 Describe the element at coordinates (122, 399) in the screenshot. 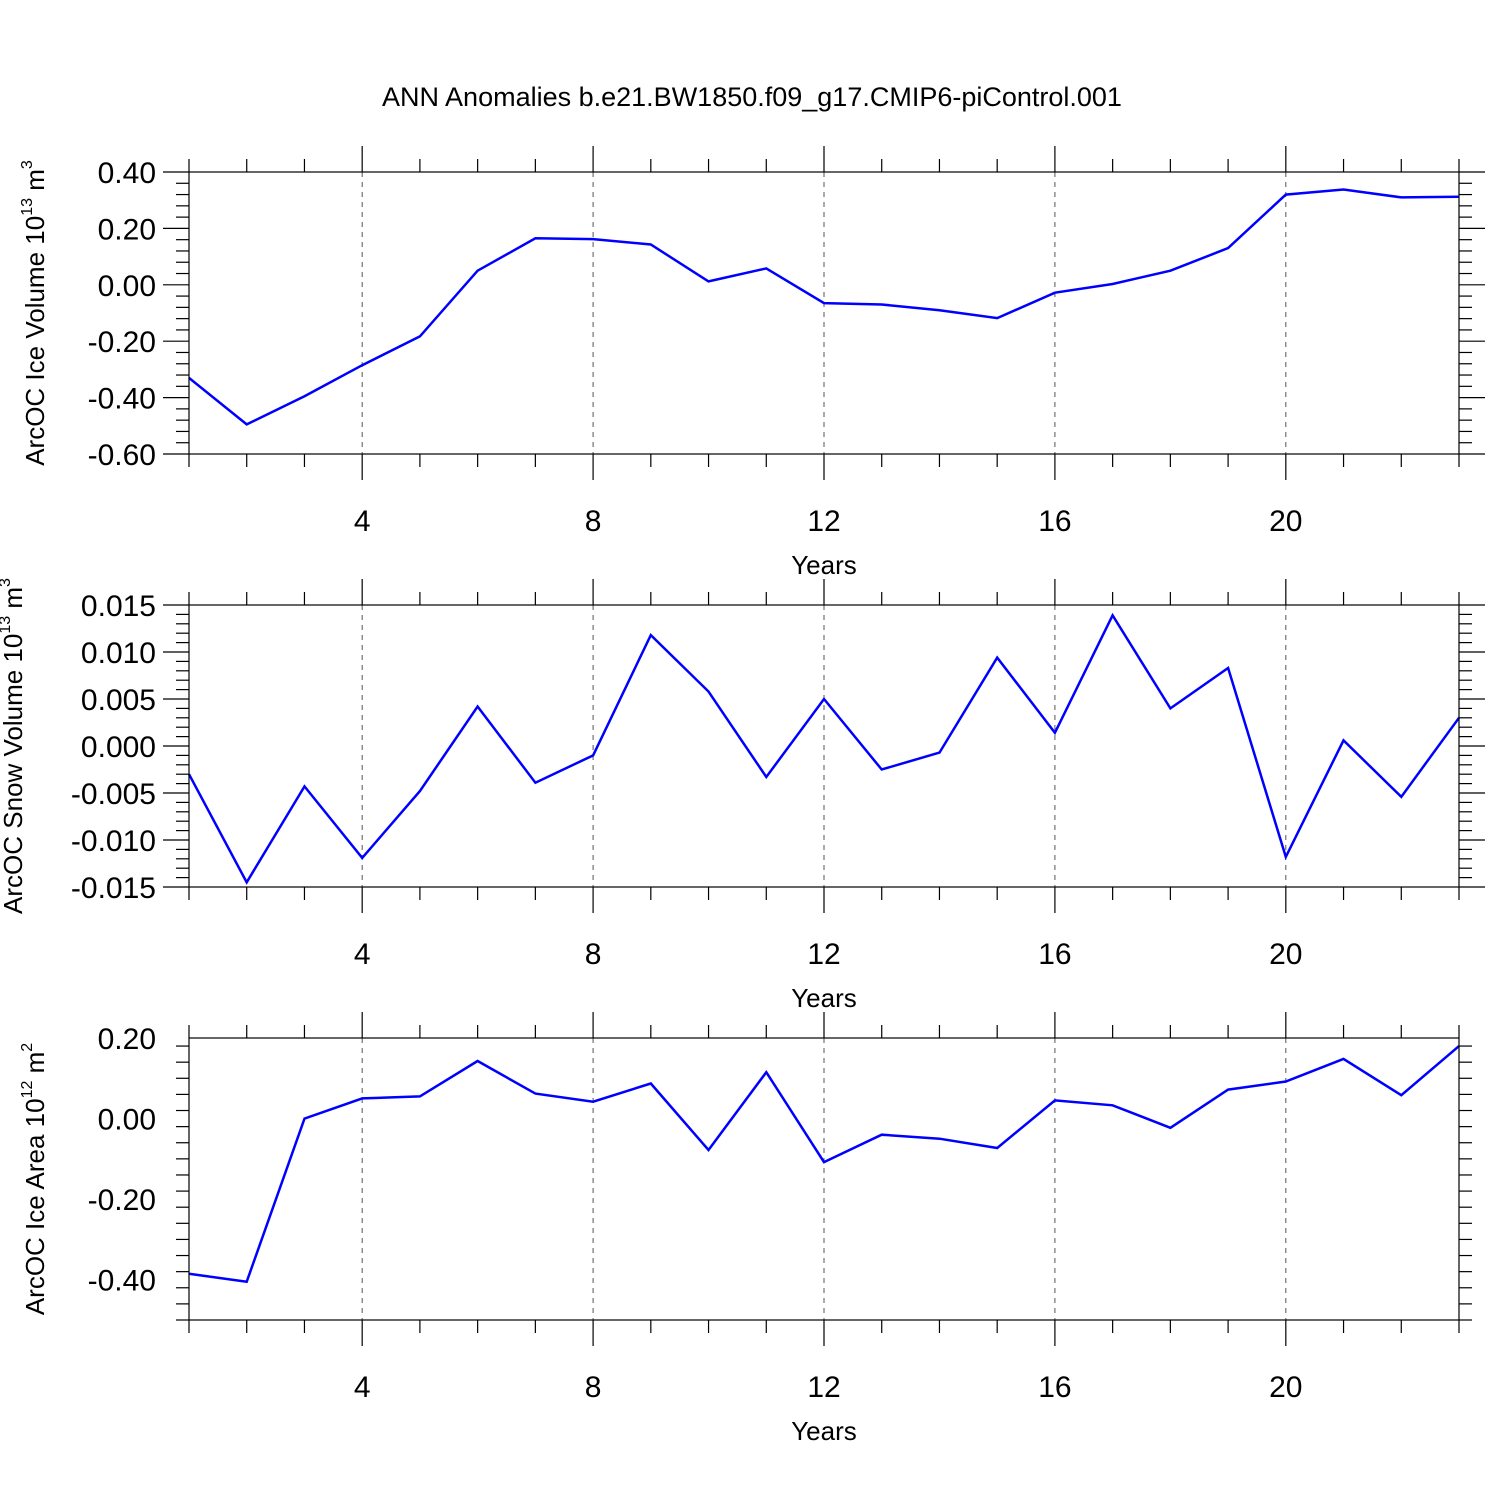

I see `panel-1-y-tick-label: -0.40` at that location.